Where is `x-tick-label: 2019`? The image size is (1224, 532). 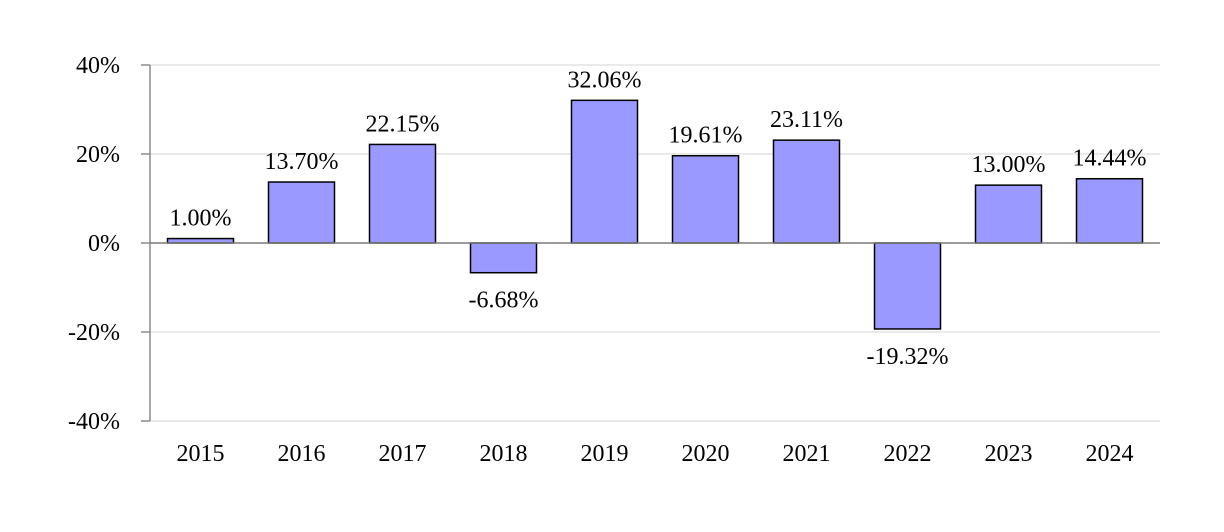
x-tick-label: 2019 is located at coordinates (605, 454).